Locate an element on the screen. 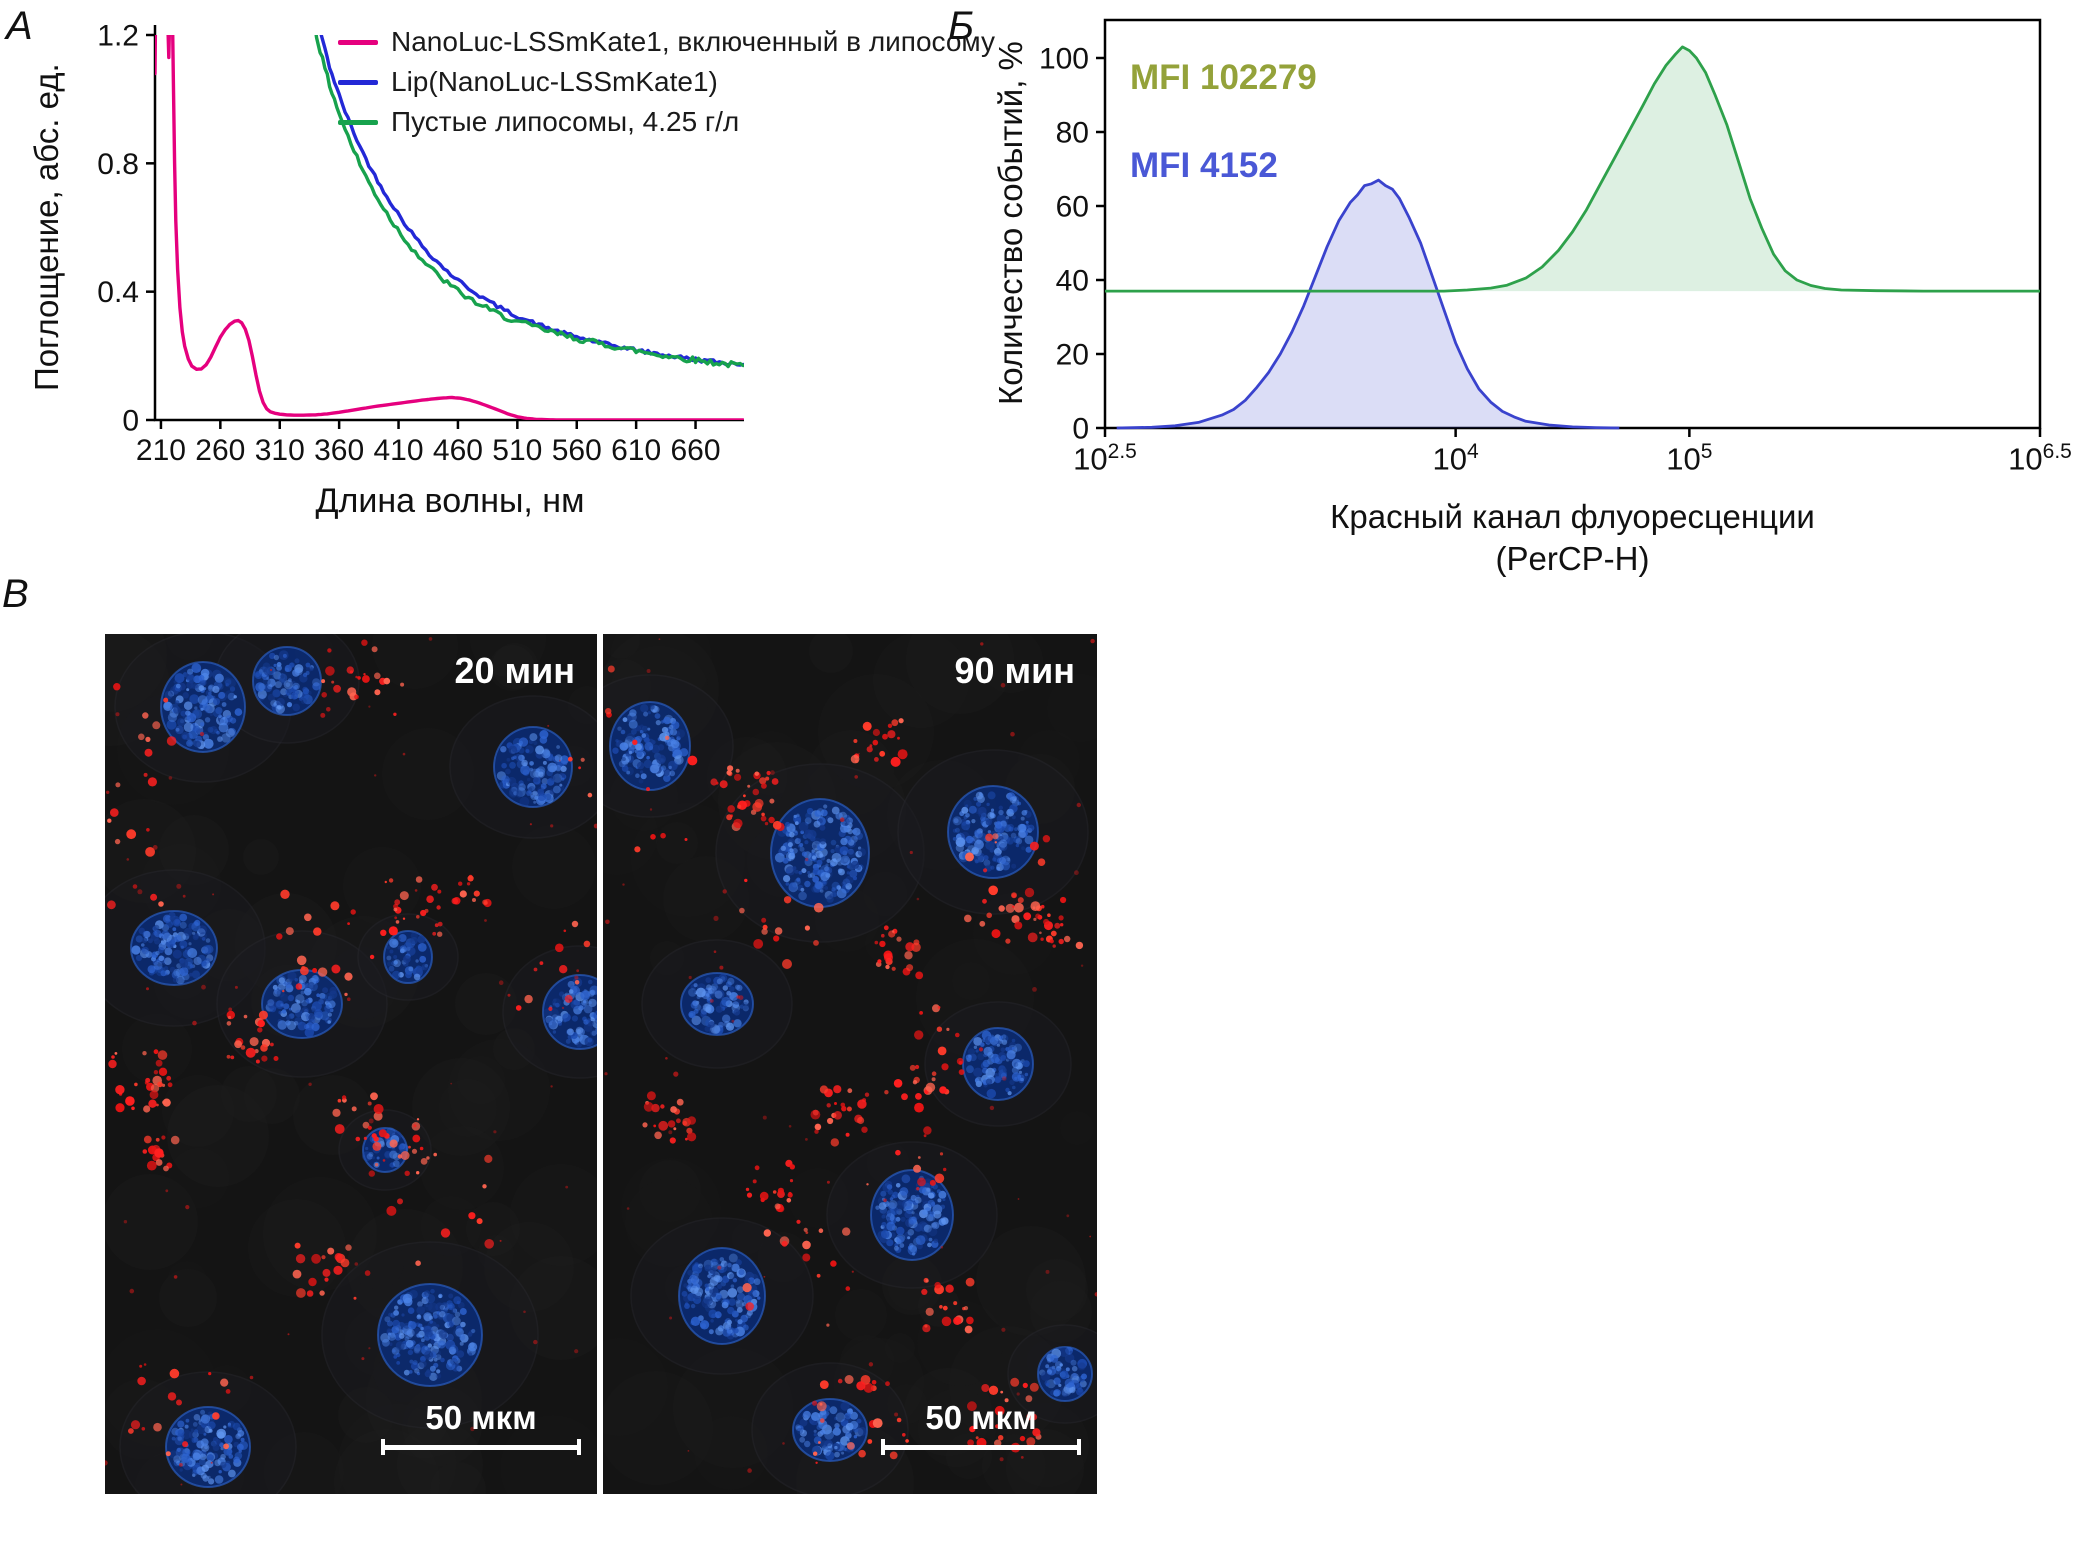  flow-cytometry-chart: 0 20 40 60 80 100 is located at coordinates (1540, 232).